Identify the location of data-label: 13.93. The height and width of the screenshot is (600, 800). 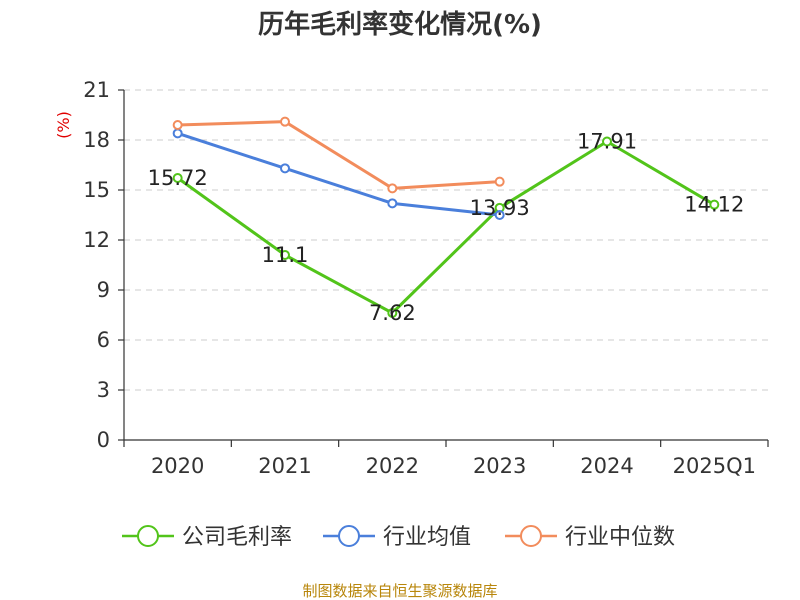
(500, 208).